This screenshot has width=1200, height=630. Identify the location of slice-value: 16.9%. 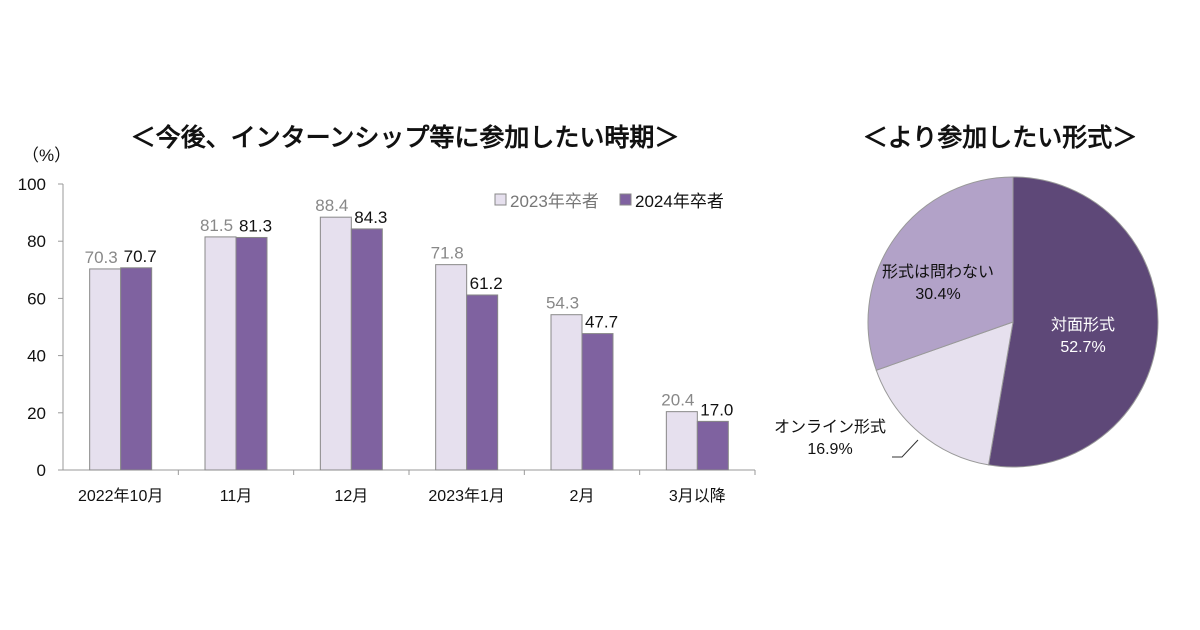
(829, 449).